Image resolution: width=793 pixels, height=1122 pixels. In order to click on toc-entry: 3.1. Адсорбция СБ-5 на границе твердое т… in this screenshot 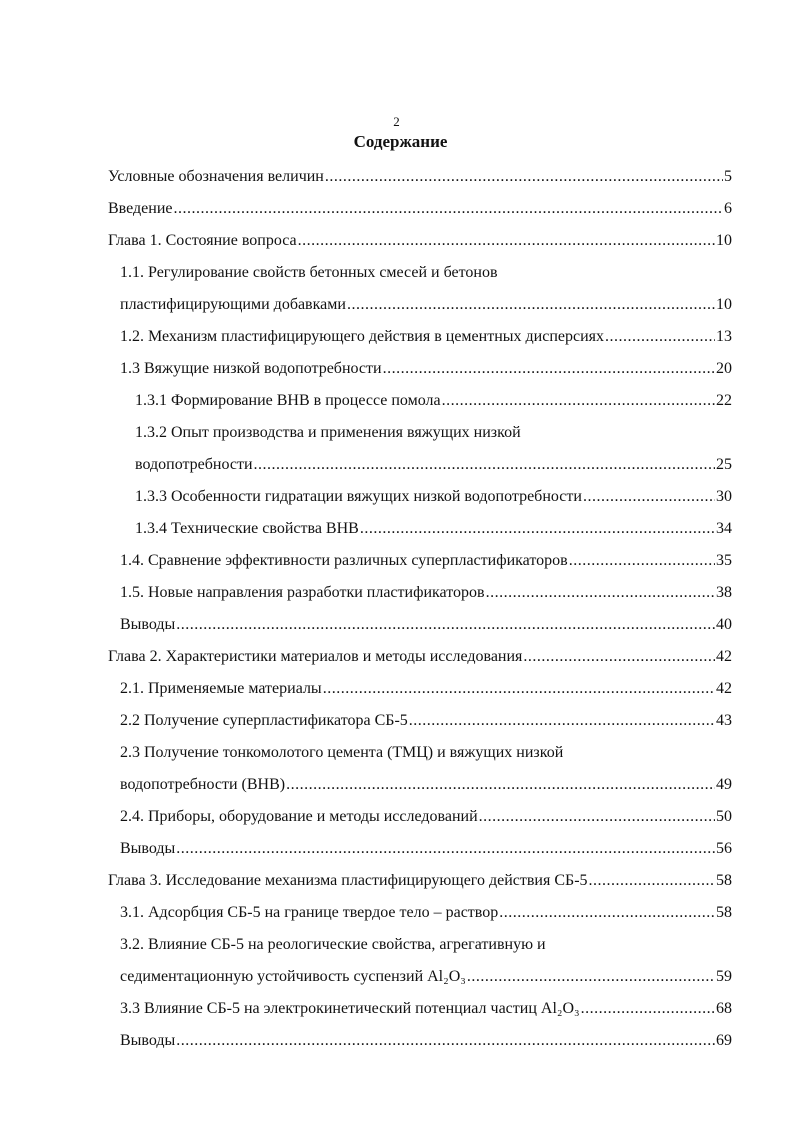, I will do `click(420, 918)`.